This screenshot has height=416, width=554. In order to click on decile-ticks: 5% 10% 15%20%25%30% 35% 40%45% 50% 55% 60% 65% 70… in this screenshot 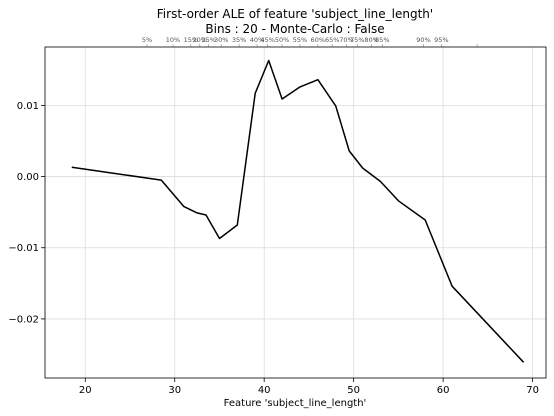, I will do `click(310, 41)`.